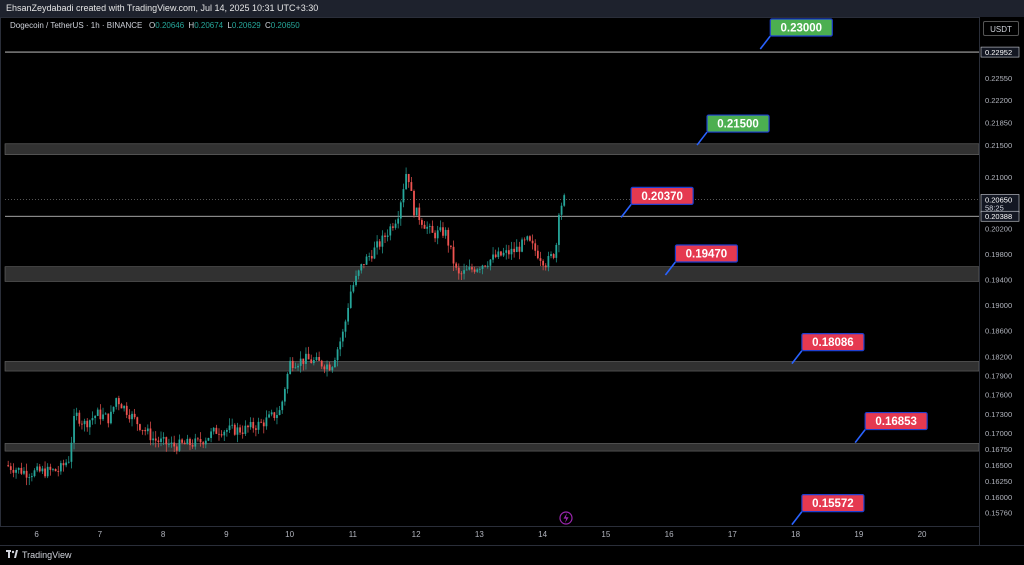 This screenshot has height=565, width=1024. What do you see at coordinates (12, 554) in the screenshot?
I see `tradingview-logo-icon` at bounding box center [12, 554].